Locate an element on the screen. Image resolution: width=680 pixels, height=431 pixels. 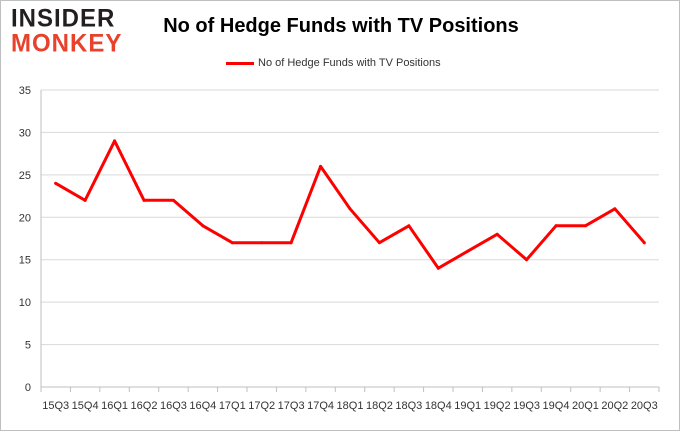
x-tick-label: 20Q2 is located at coordinates (614, 406).